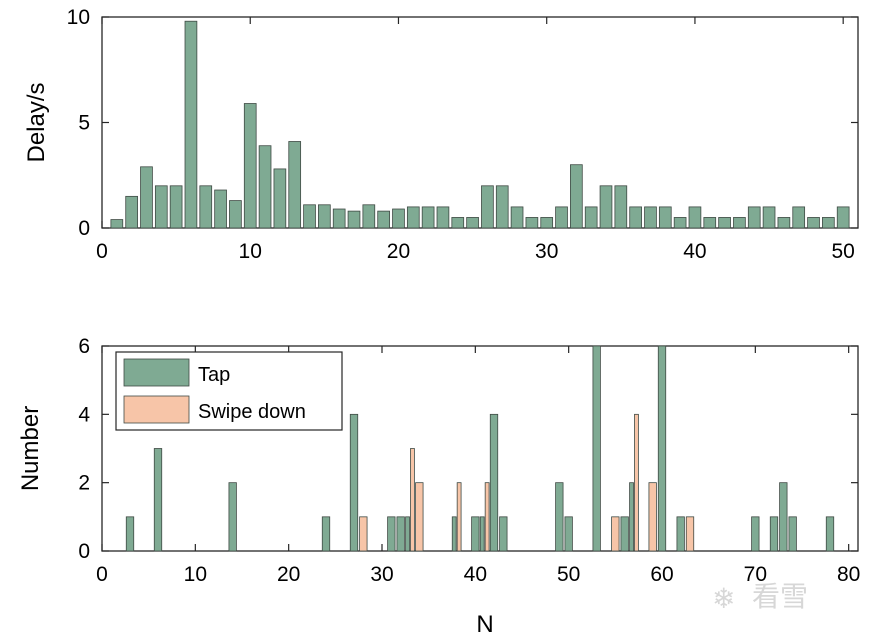  What do you see at coordinates (84, 123) in the screenshot?
I see `y-tick-label: 5` at bounding box center [84, 123].